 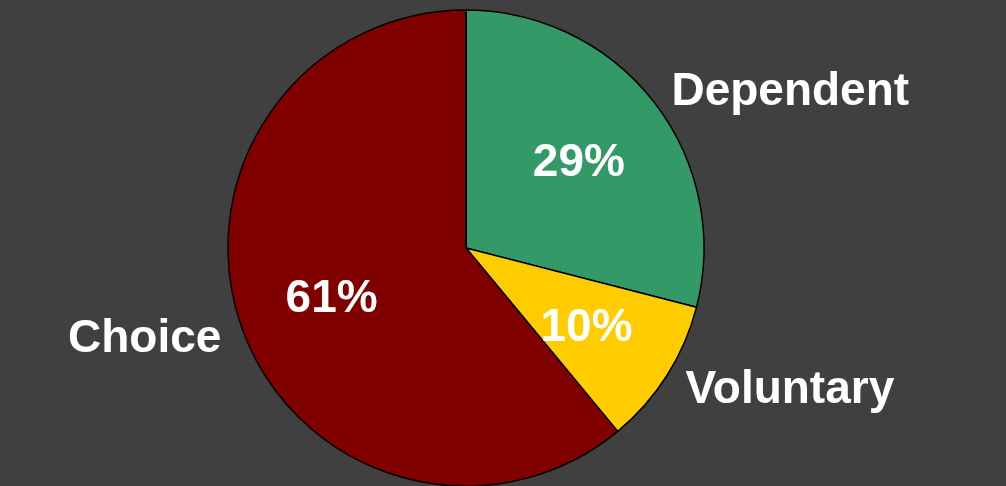 What do you see at coordinates (145, 336) in the screenshot?
I see `slice-label: Choice` at bounding box center [145, 336].